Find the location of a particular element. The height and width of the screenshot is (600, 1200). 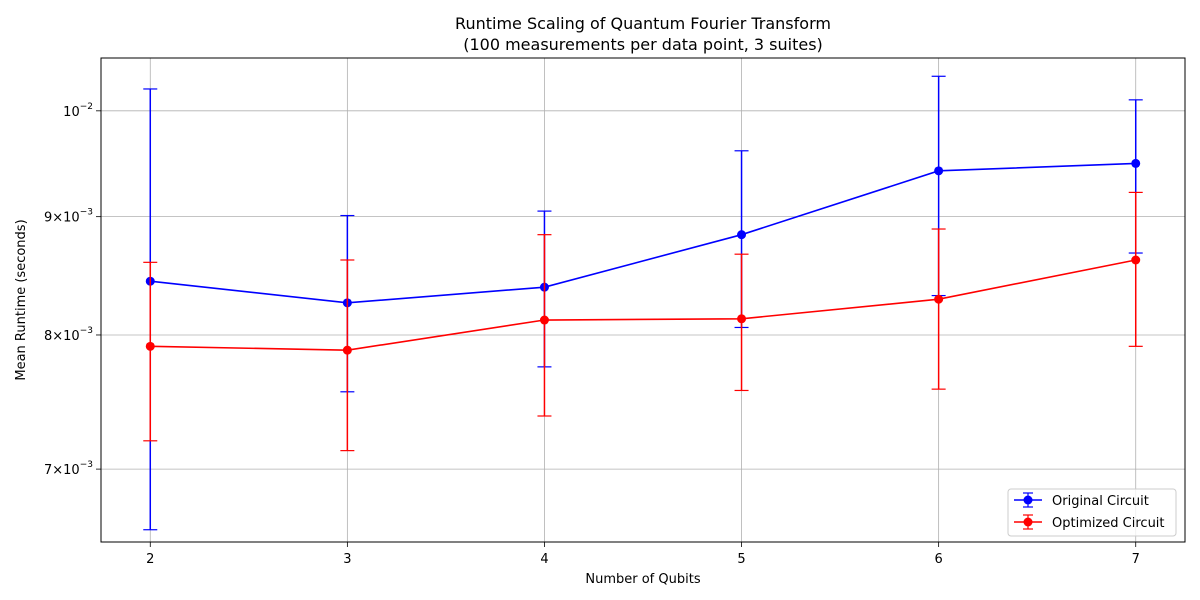

y-axis-label: Mean Runtime (seconds) is located at coordinates (21, 299).